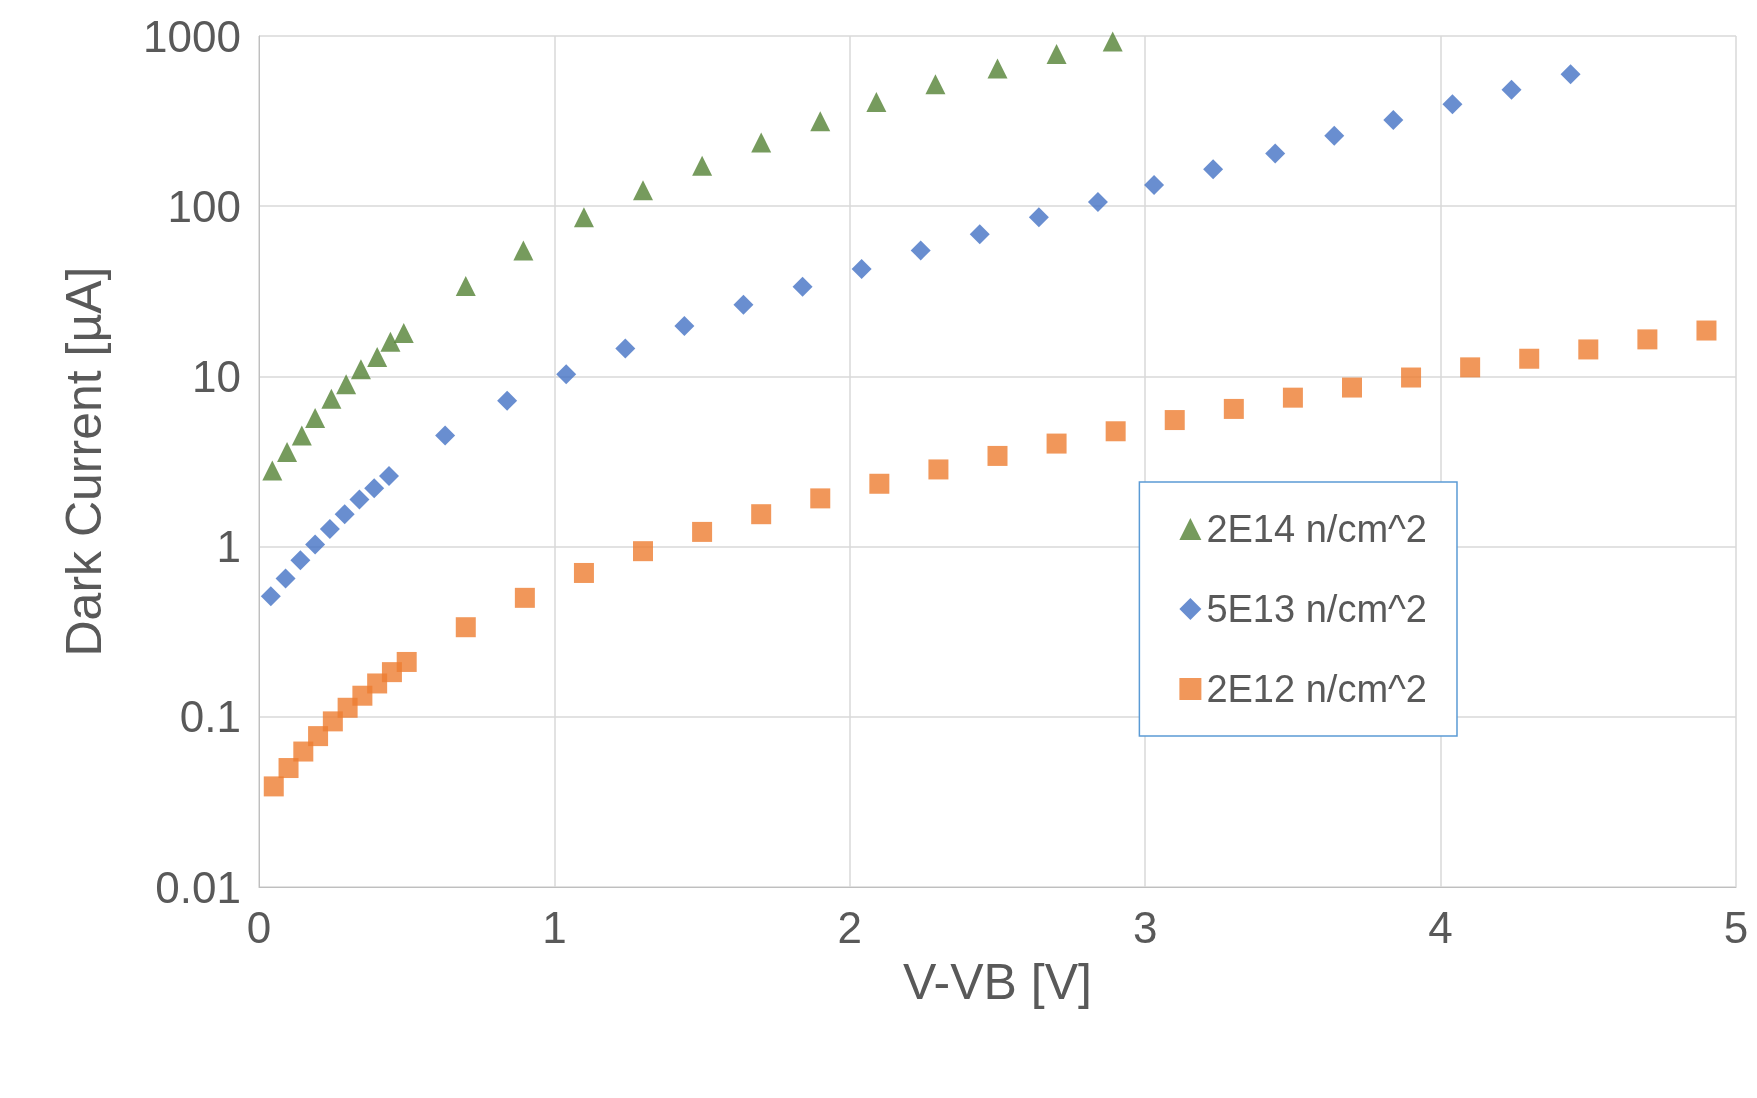 Image resolution: width=1757 pixels, height=1098 pixels. What do you see at coordinates (1736, 927) in the screenshot?
I see `x-tick-label: 5` at bounding box center [1736, 927].